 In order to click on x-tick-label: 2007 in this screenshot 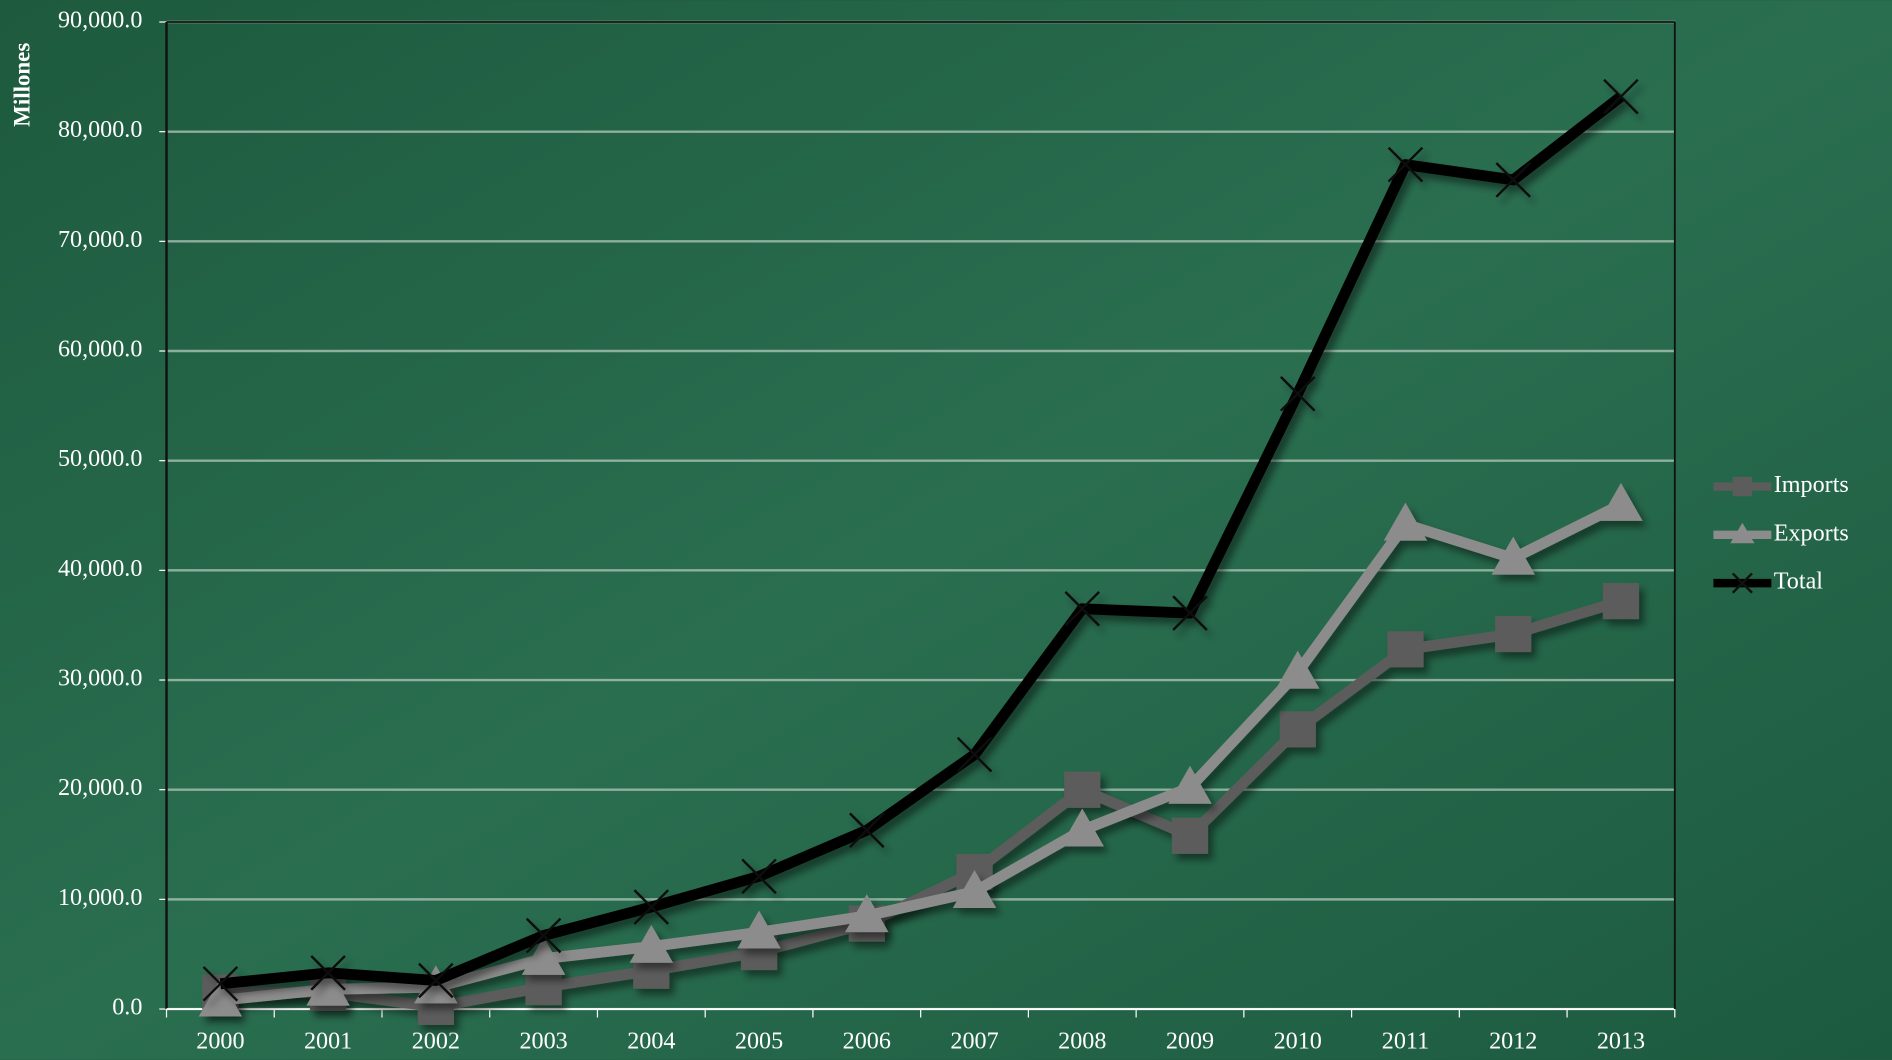, I will do `click(974, 1040)`.